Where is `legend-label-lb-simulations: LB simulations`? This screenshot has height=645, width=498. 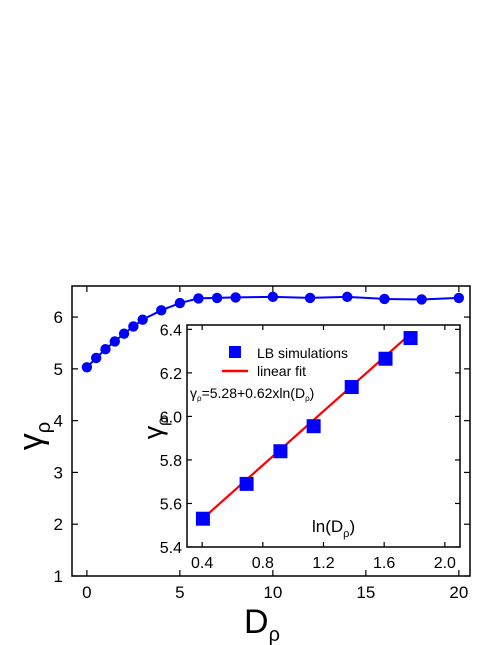
legend-label-lb-simulations: LB simulations is located at coordinates (302, 353).